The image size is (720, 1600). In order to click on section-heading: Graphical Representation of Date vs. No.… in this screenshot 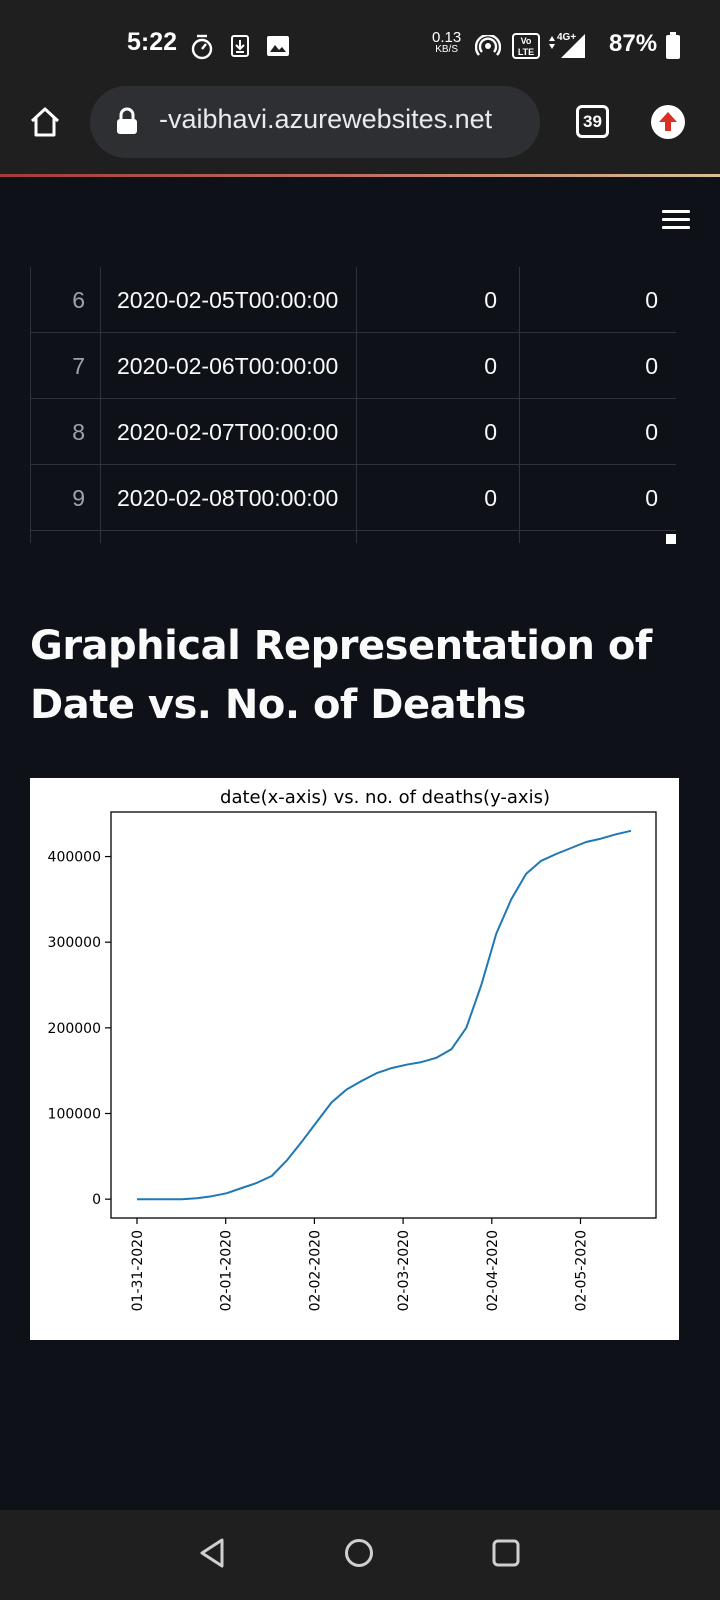, I will do `click(360, 676)`.